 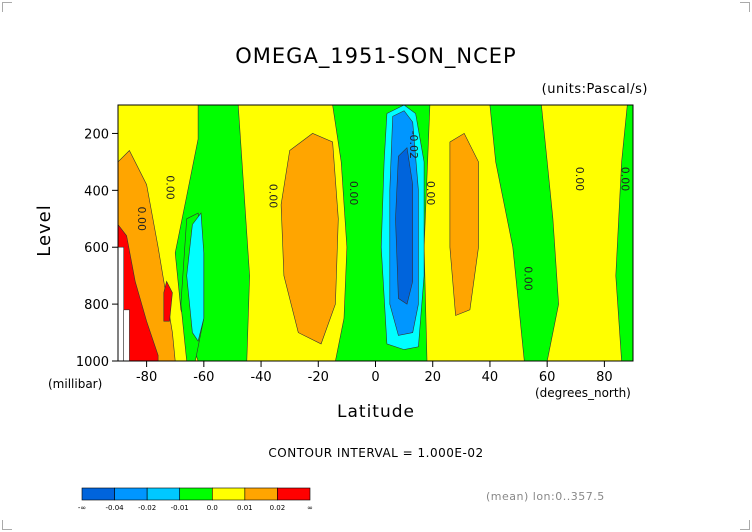 I want to click on y-tick-label: 200, so click(x=96, y=134).